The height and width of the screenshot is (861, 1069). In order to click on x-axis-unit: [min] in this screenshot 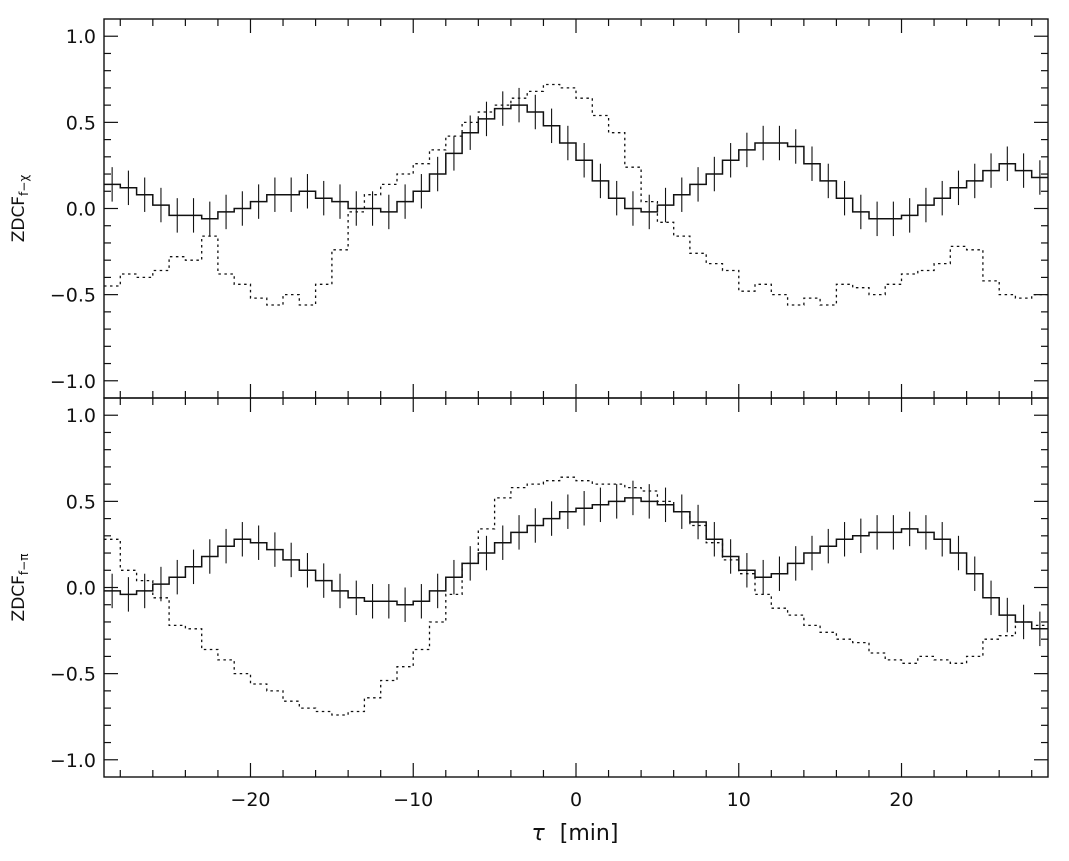, I will do `click(589, 833)`.